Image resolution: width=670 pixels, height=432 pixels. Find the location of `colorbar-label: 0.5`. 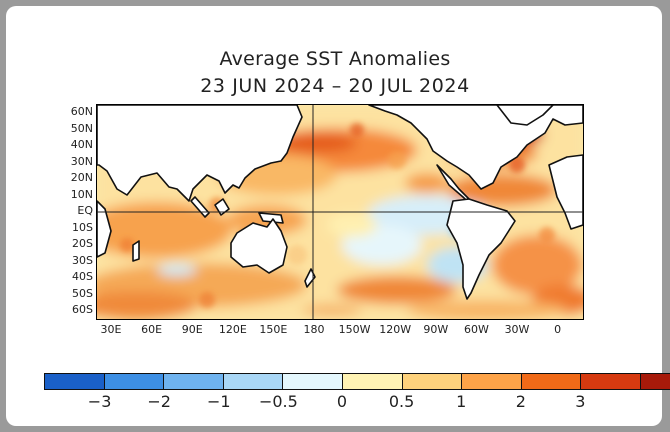

colorbar-label: 0.5 is located at coordinates (401, 401).